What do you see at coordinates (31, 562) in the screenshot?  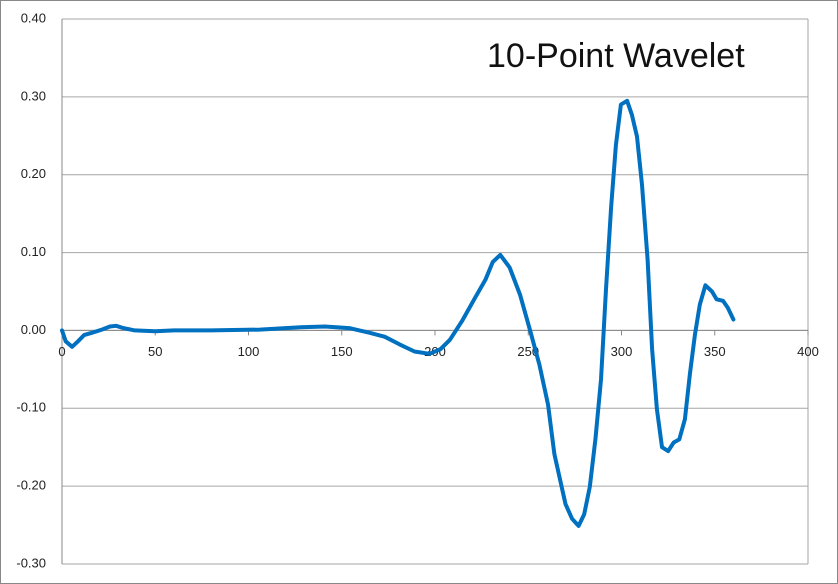 I see `y-tick-label: -0.30` at bounding box center [31, 562].